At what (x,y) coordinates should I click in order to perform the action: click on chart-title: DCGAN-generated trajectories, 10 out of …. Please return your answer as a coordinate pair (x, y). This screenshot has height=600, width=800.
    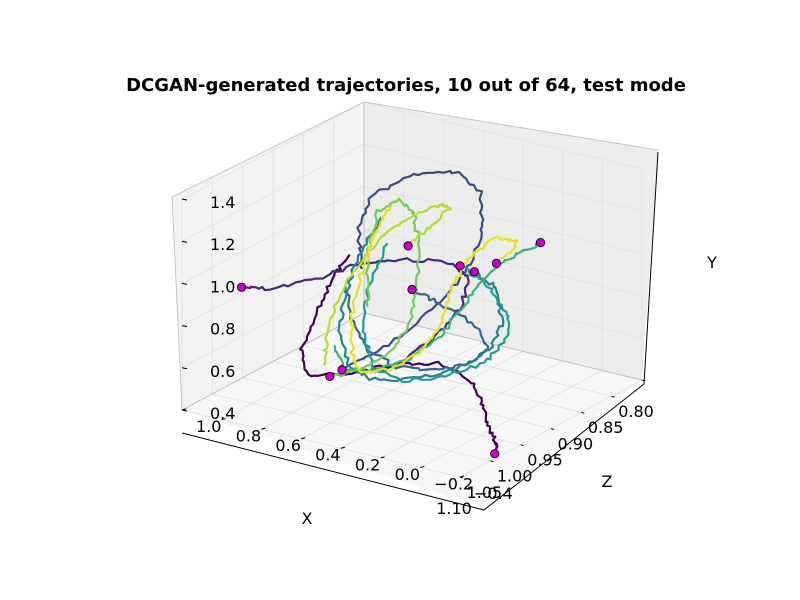
    Looking at the image, I should click on (406, 85).